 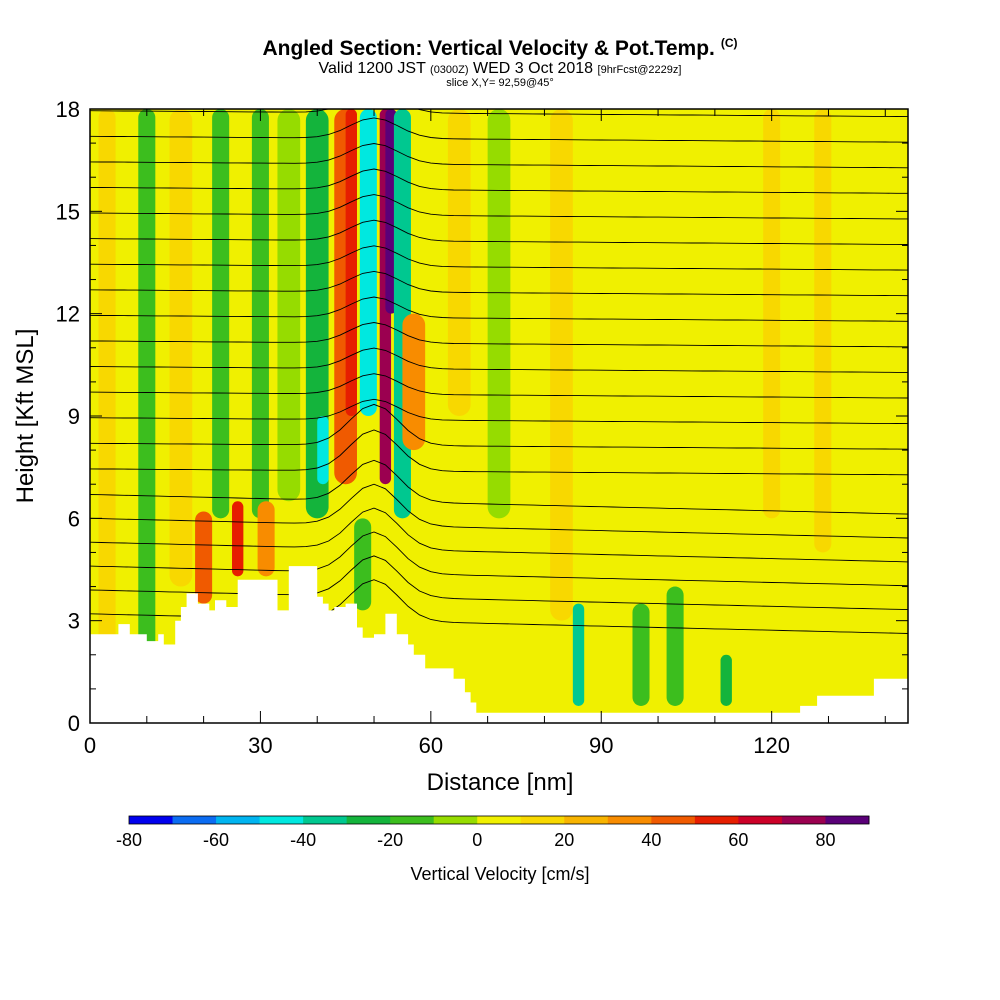 I want to click on forecast-info: [9hrFcst@2229z], so click(x=639, y=70).